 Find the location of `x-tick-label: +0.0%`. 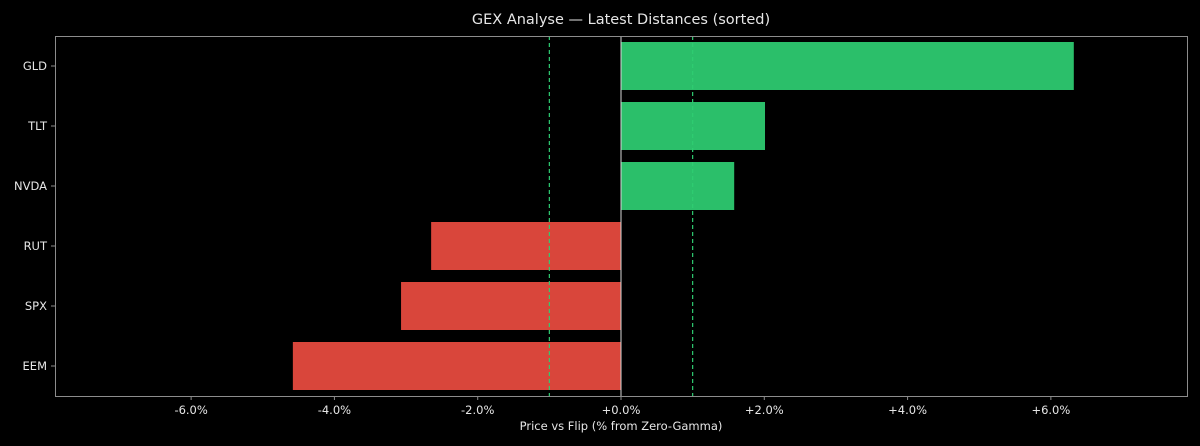

x-tick-label: +0.0% is located at coordinates (621, 410).